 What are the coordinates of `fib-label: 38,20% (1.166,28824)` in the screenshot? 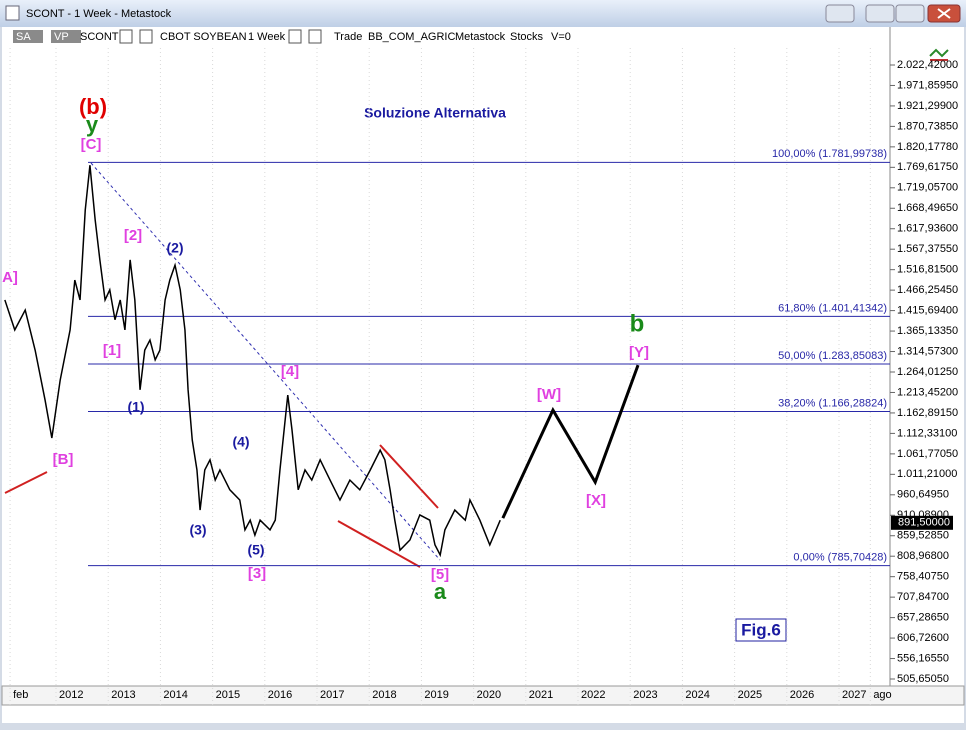 It's located at (832, 403).